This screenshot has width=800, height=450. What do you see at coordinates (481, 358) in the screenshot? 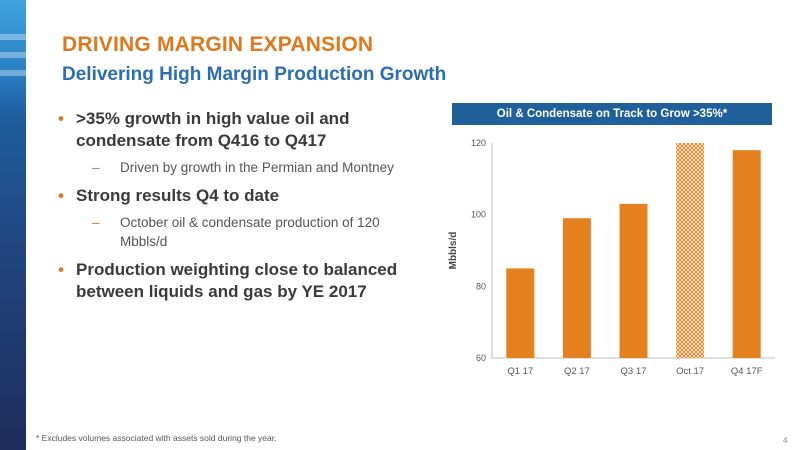
I see `y-tick-label: 60` at bounding box center [481, 358].